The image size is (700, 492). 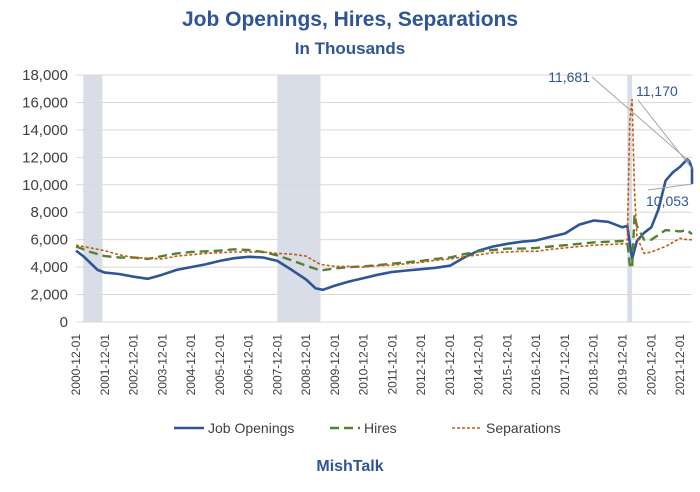 What do you see at coordinates (45, 130) in the screenshot?
I see `y-tick-label: 14,000` at bounding box center [45, 130].